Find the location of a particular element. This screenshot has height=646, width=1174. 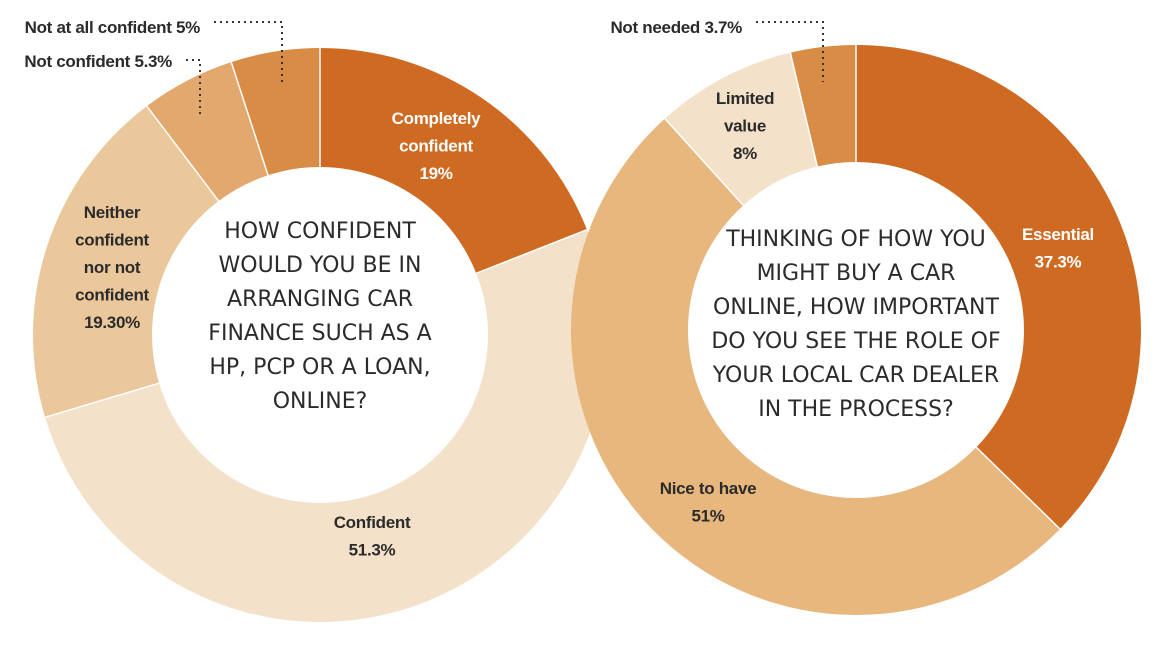

external-label-not-at-all-confident: Not at all confident 5% is located at coordinates (113, 27).